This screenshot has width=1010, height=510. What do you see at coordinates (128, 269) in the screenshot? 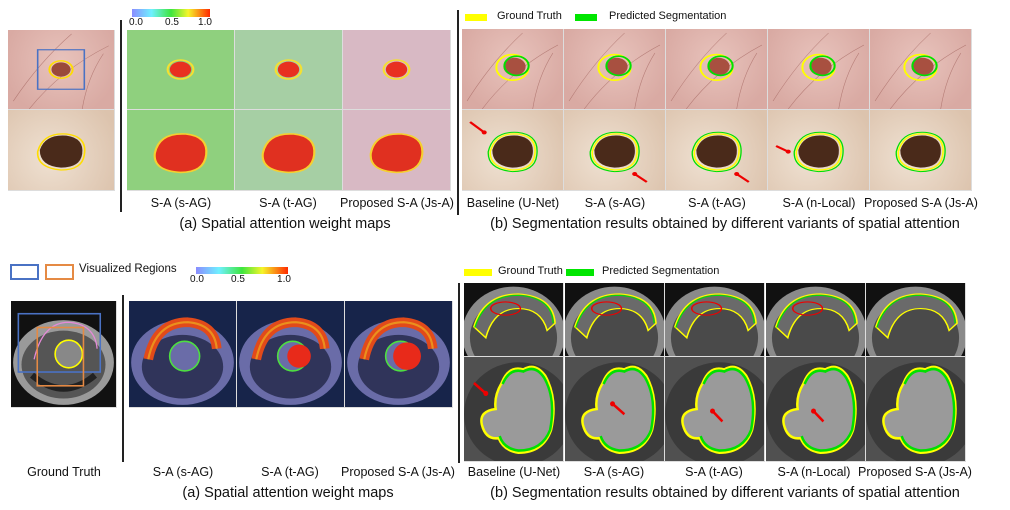
I see `regions-legend: Visualized Regions` at bounding box center [128, 269].